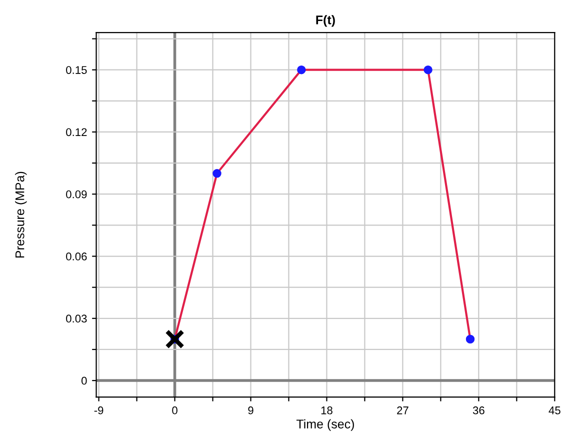 The image size is (573, 434). What do you see at coordinates (21, 215) in the screenshot?
I see `y-axis-title: Pressure (MPa)` at bounding box center [21, 215].